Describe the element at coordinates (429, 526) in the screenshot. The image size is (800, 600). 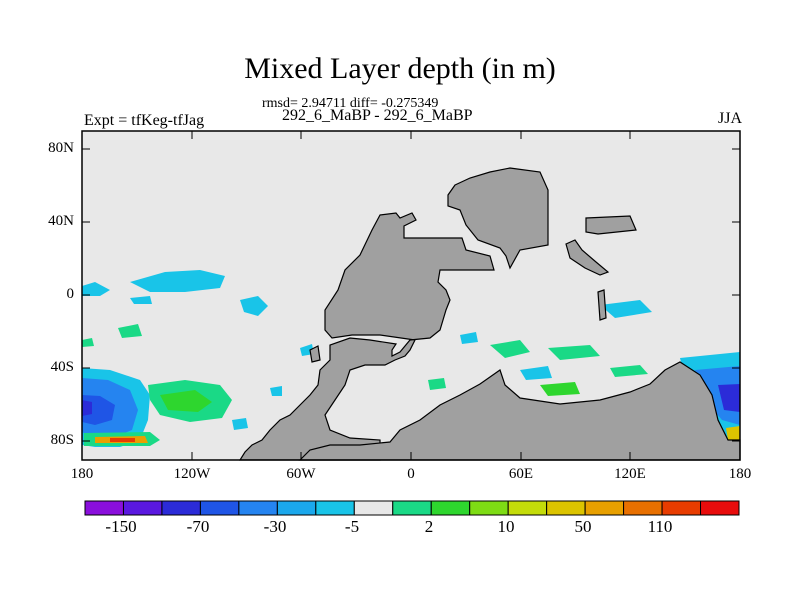
I see `colorbar-label: 2` at that location.